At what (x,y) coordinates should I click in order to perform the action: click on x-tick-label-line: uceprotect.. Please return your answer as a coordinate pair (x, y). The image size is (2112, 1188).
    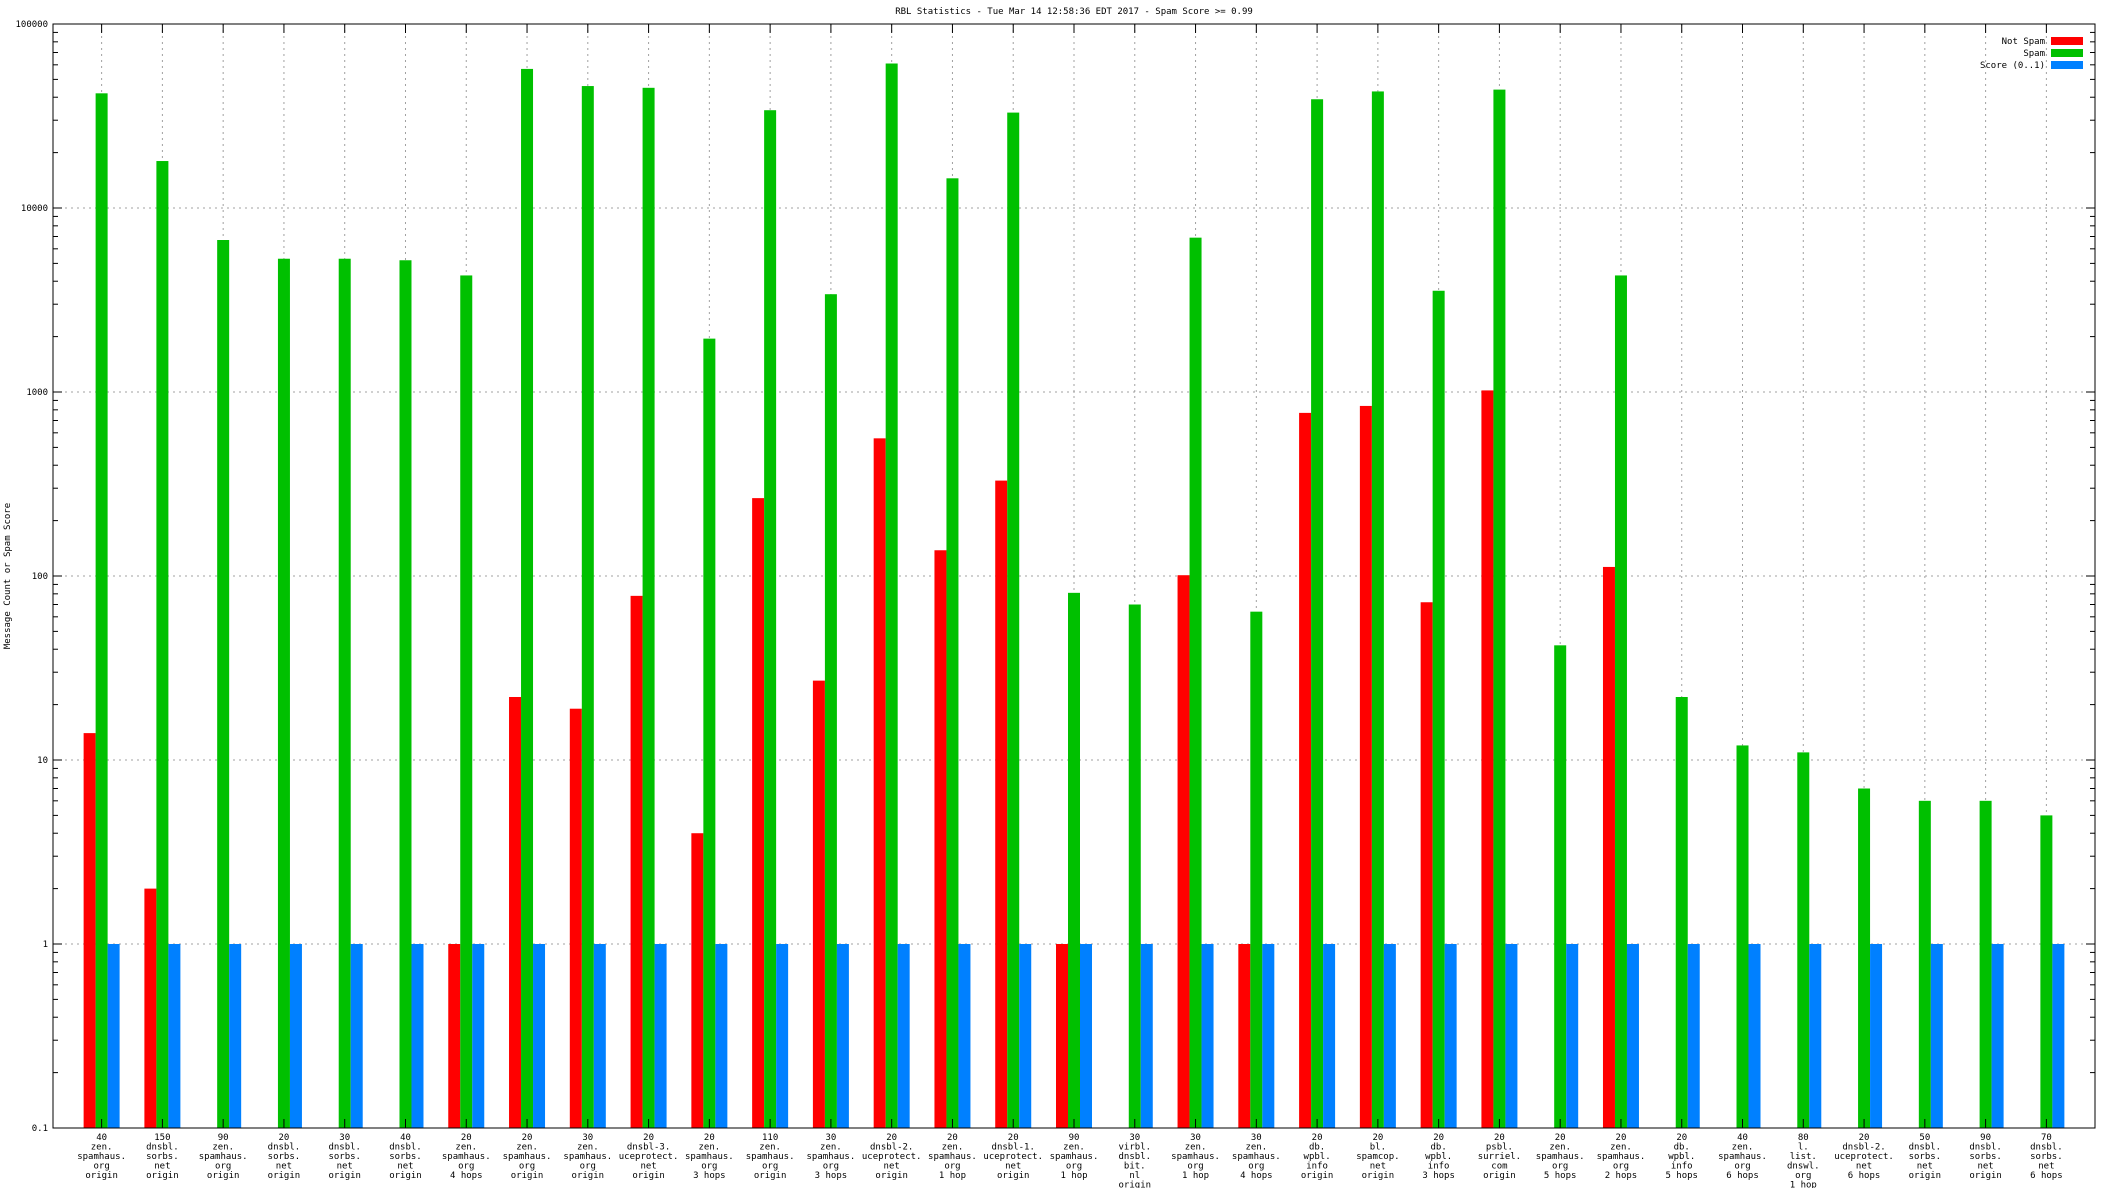
    Looking at the image, I should click on (649, 1157).